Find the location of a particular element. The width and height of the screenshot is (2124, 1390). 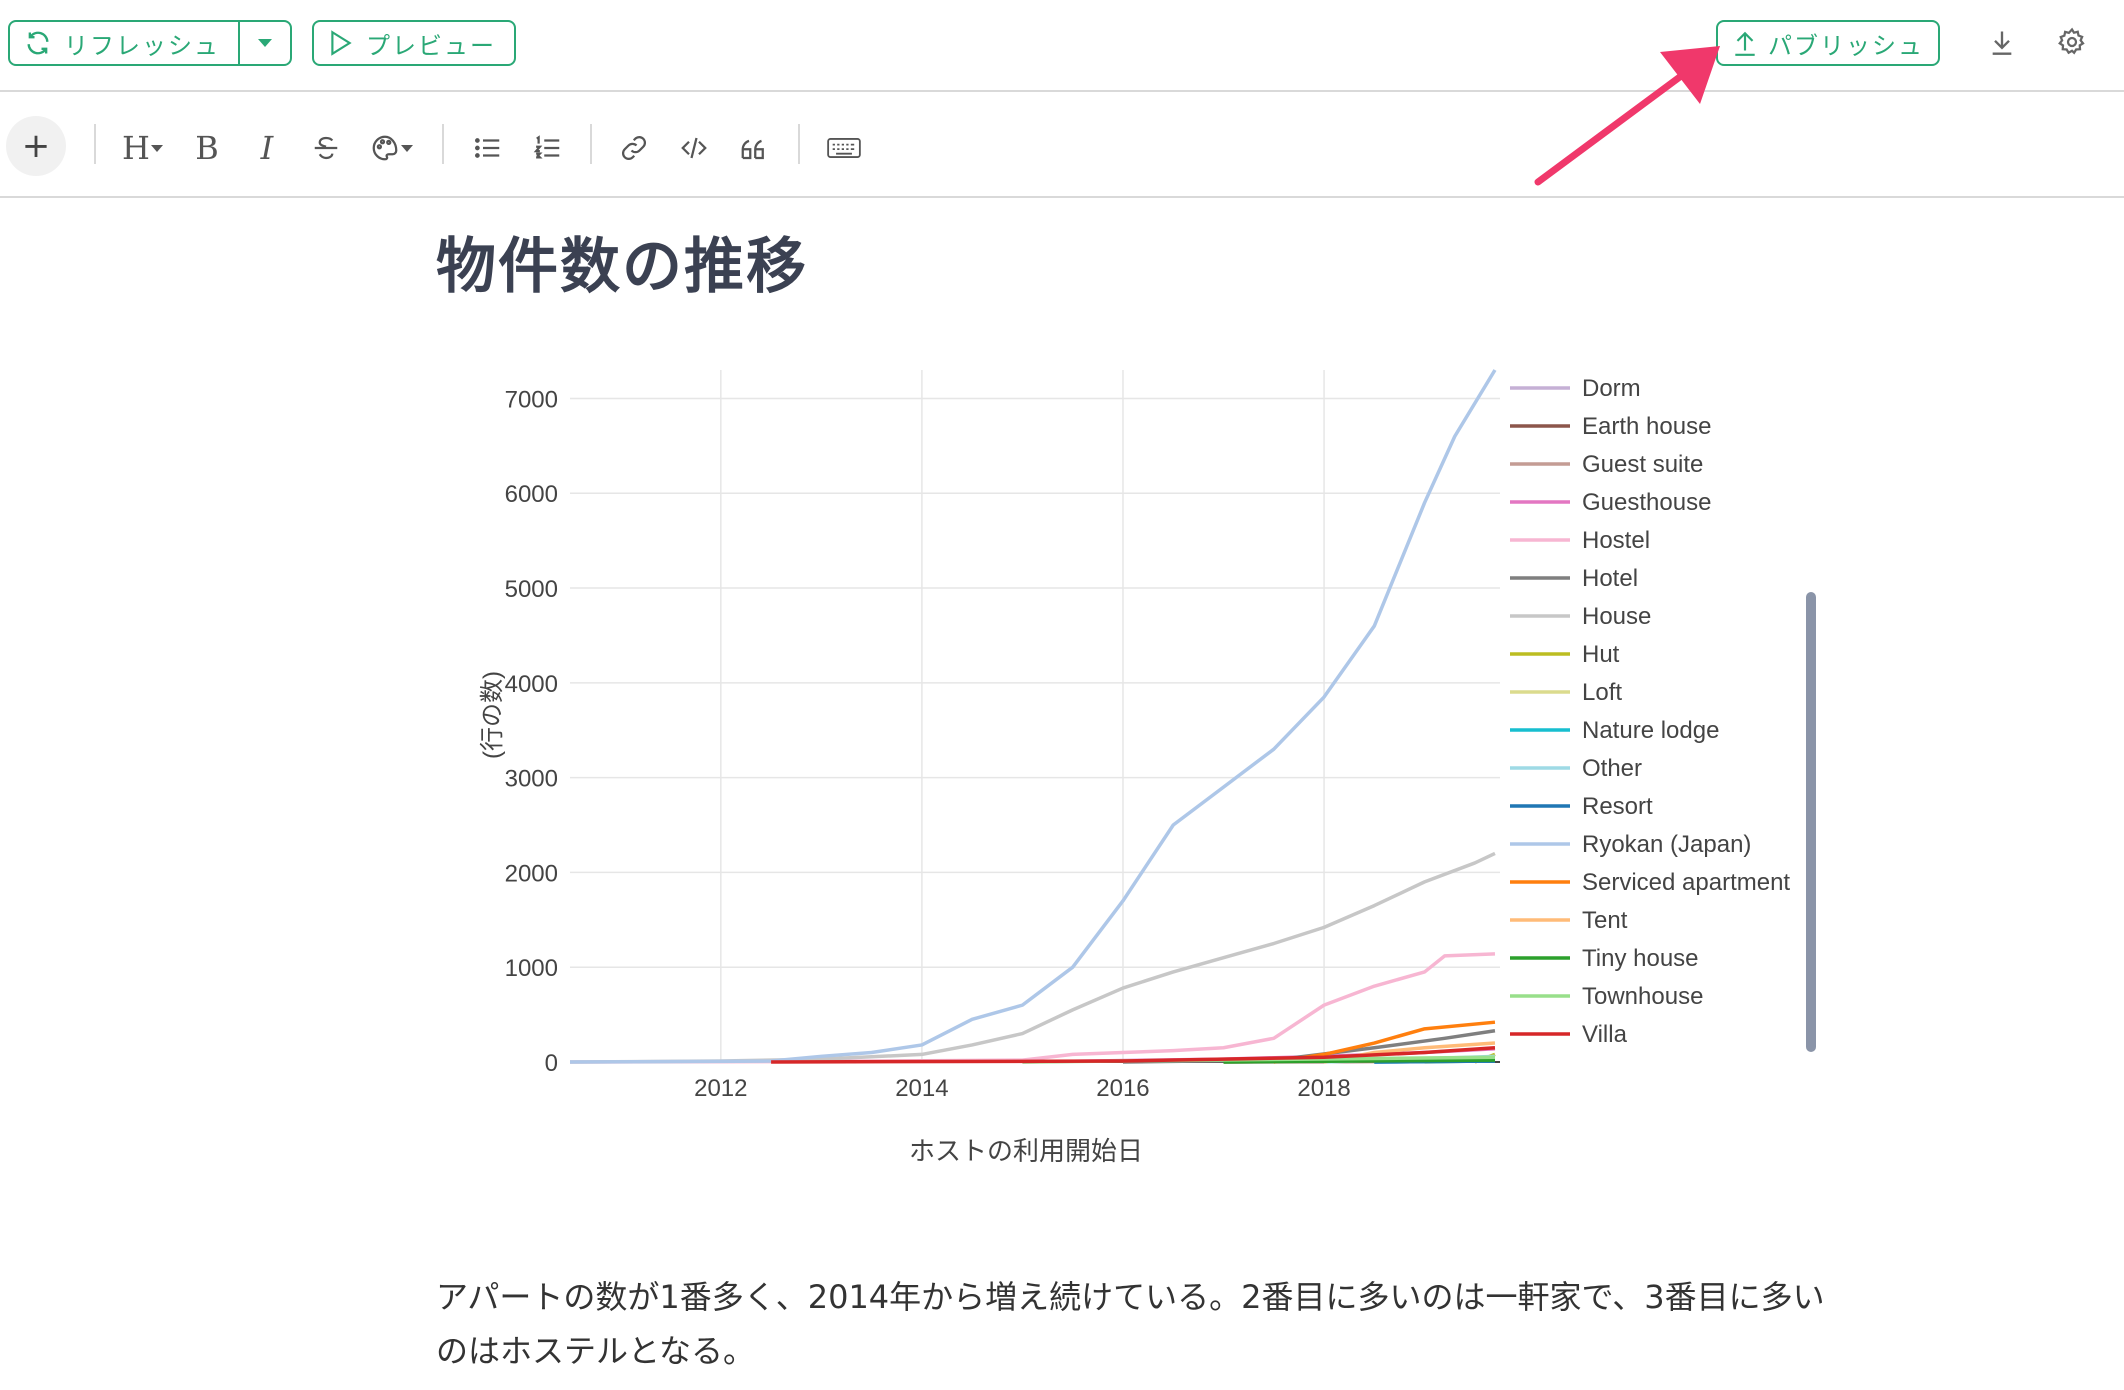

publish-label: パブリッシュ is located at coordinates (1846, 45).